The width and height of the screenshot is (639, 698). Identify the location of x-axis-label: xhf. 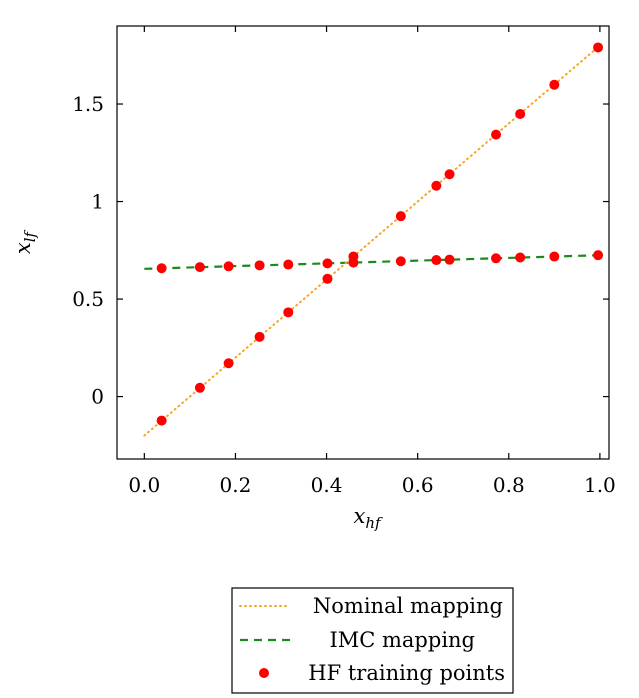
(368, 518).